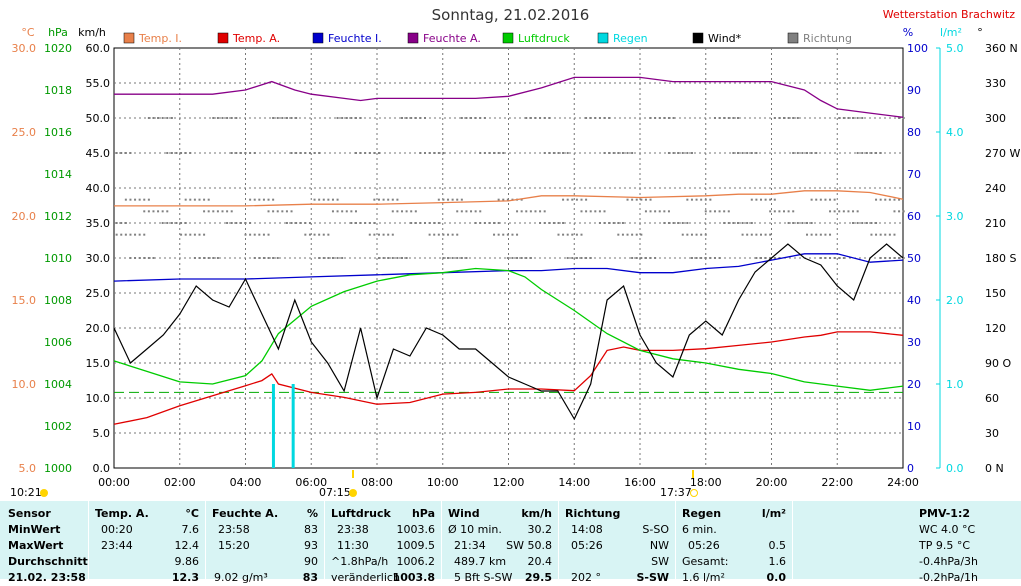  Describe the element at coordinates (508, 267) in the screenshot. I see `series-line` at that location.